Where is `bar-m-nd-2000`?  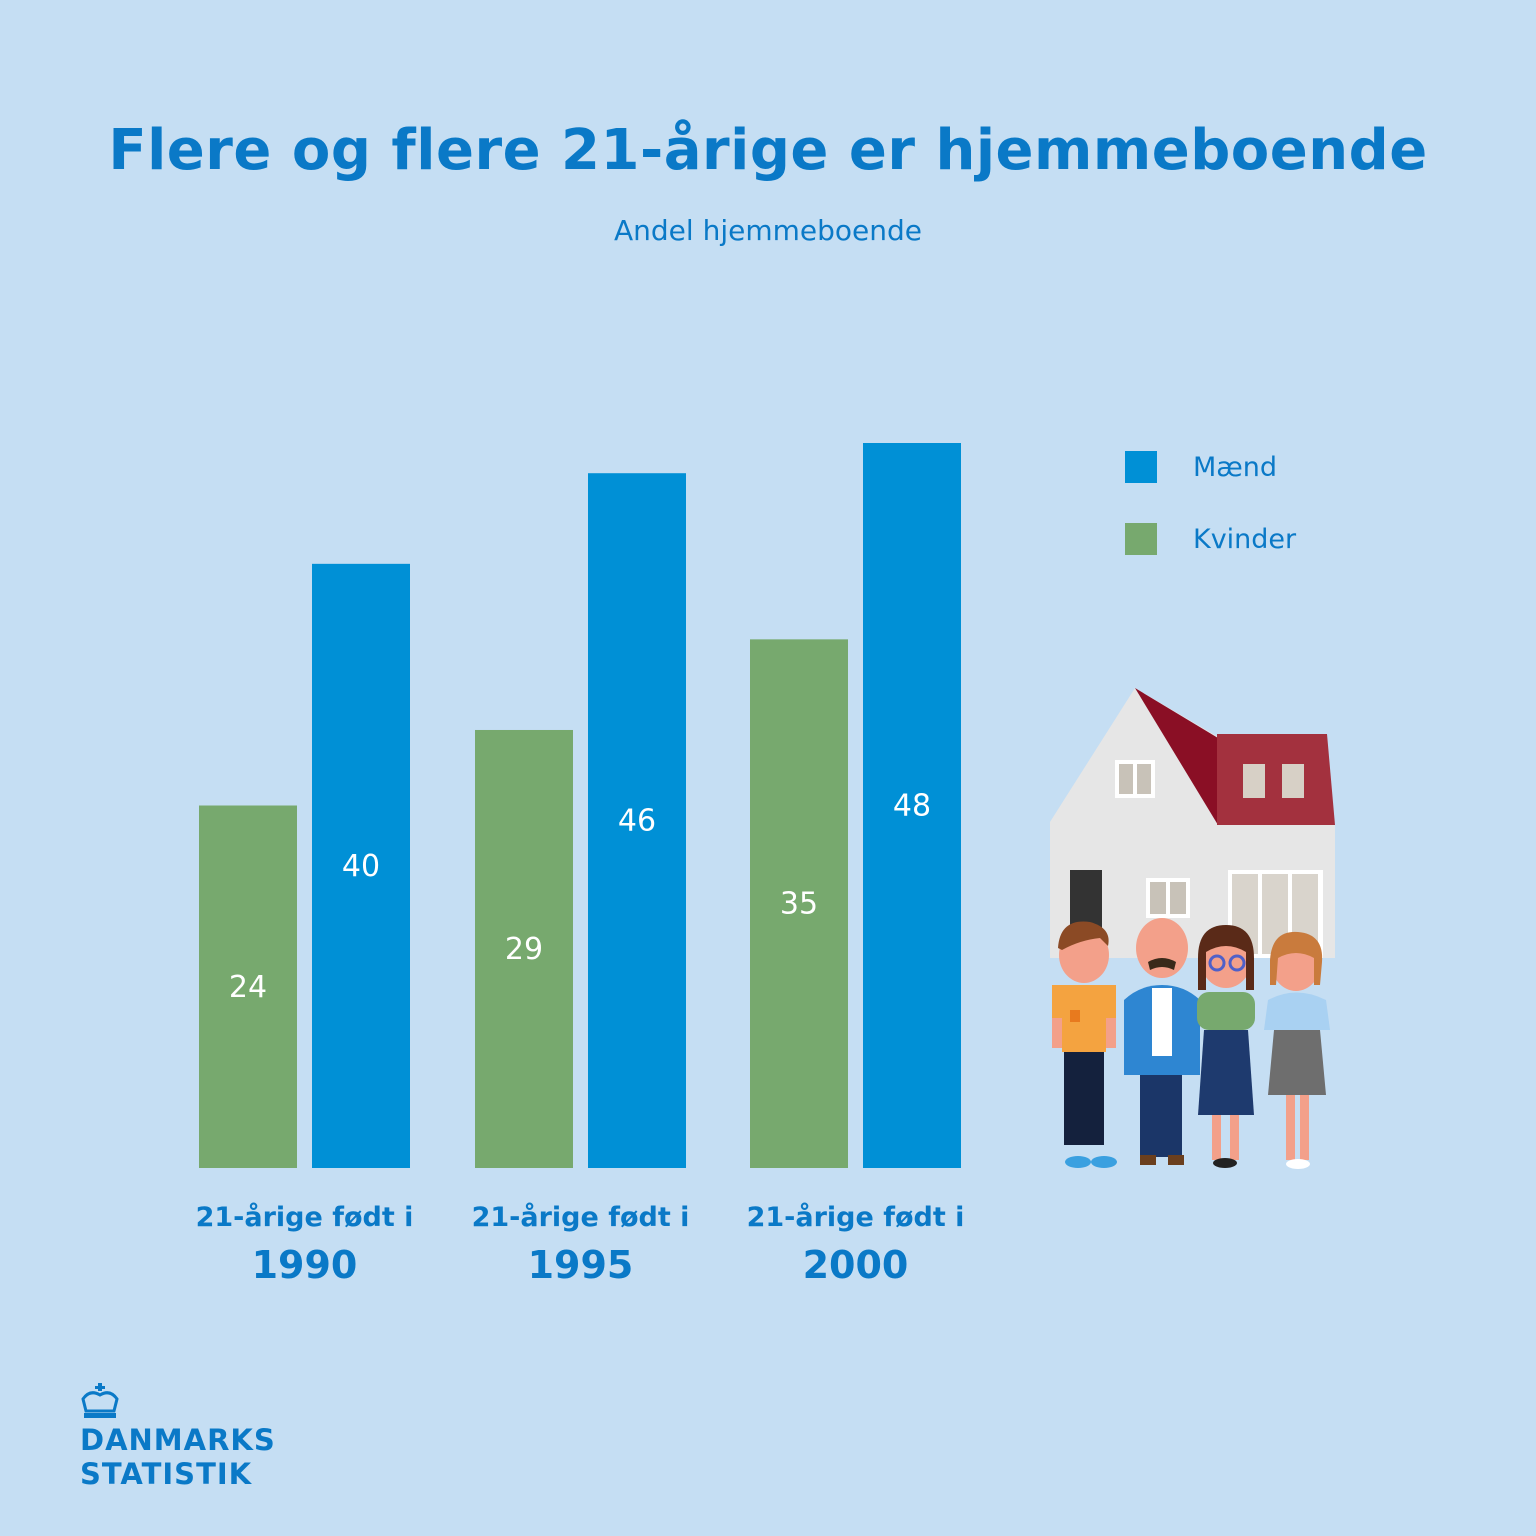
bar-m-nd-2000 is located at coordinates (912, 805).